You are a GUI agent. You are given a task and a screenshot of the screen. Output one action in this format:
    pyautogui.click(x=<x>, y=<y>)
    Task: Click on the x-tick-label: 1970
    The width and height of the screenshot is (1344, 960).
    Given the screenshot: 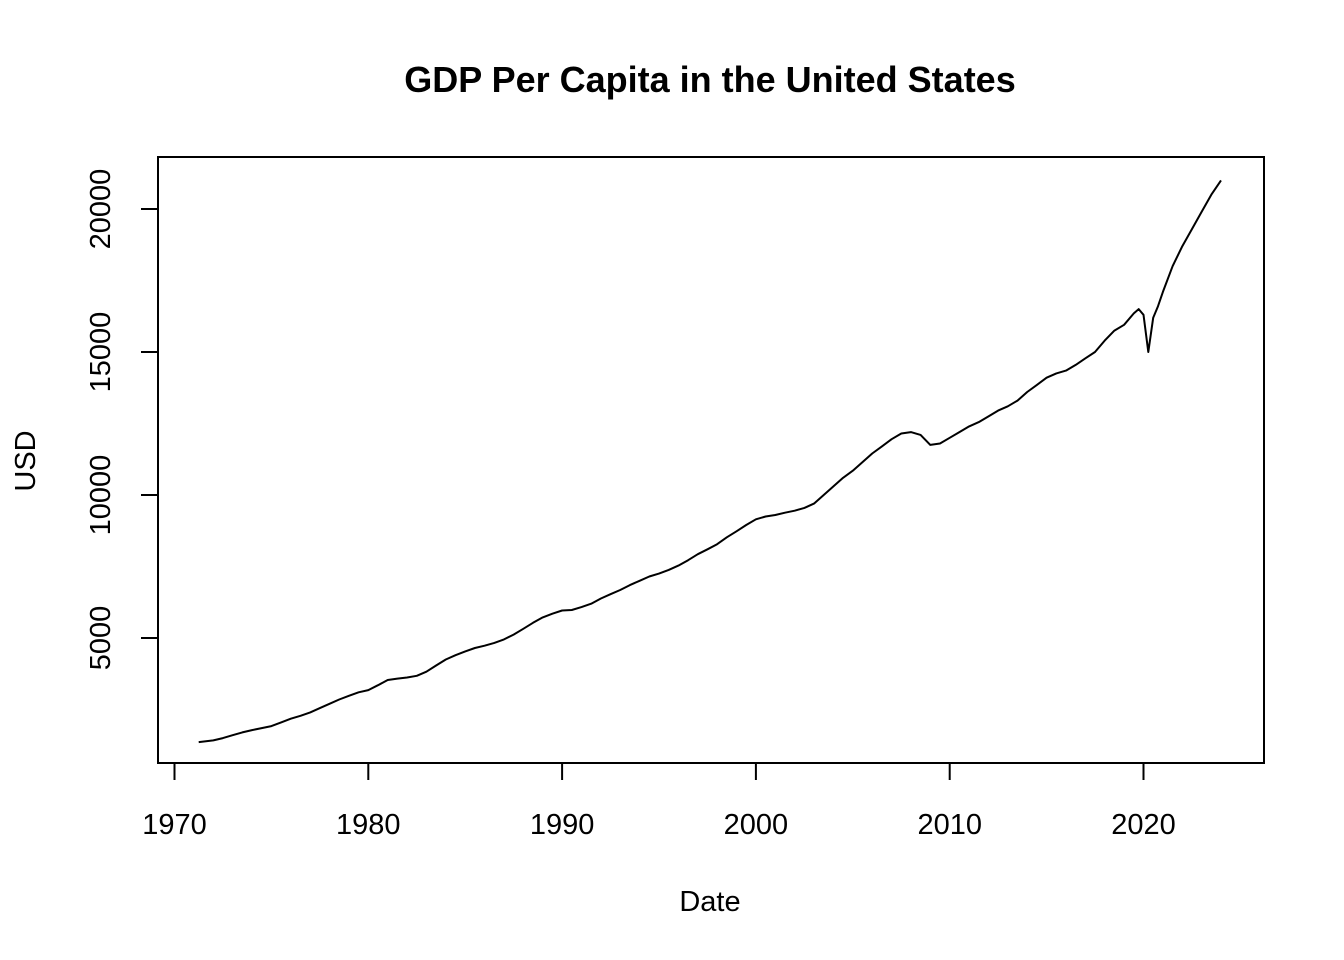 What is the action you would take?
    pyautogui.click(x=174, y=825)
    